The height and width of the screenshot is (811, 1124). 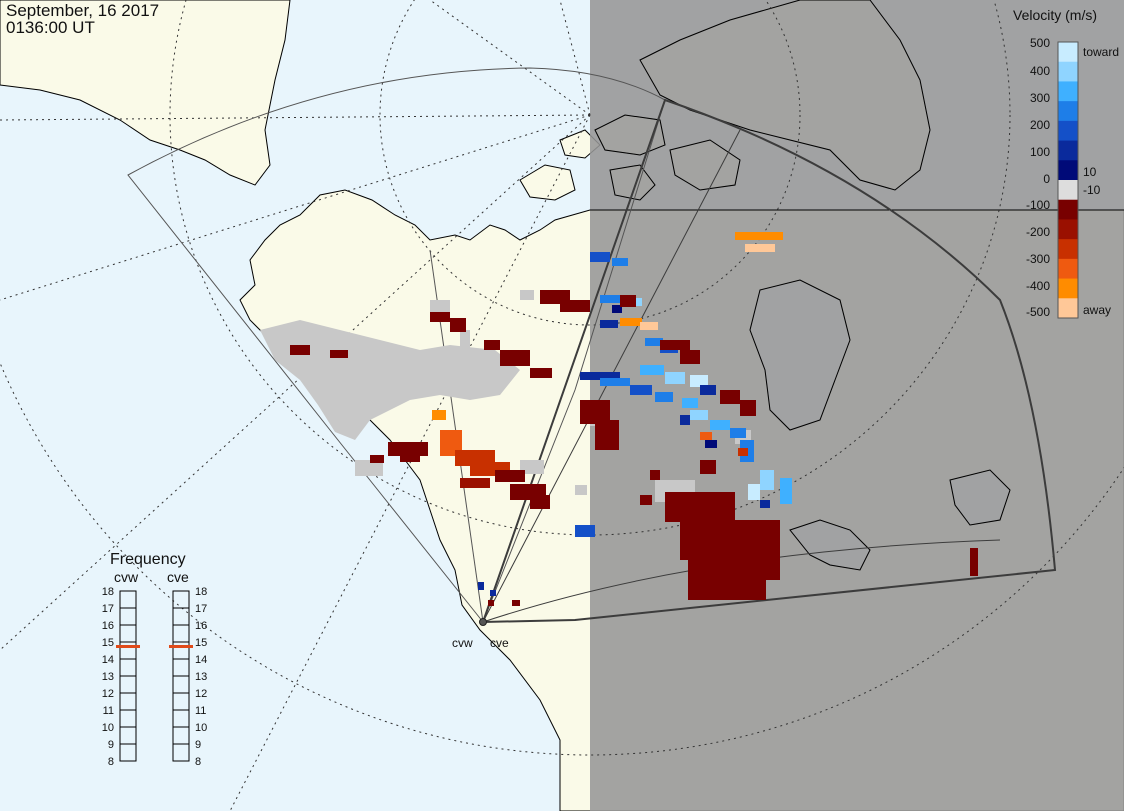 I want to click on velocity-tick-label: -200, so click(x=1038, y=232).